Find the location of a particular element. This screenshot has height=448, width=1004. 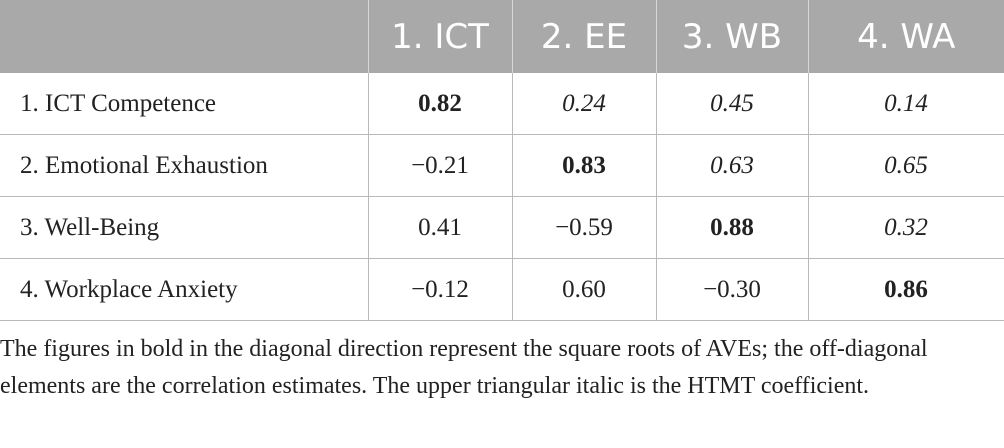

cell-correlation: 0.60 is located at coordinates (584, 289).